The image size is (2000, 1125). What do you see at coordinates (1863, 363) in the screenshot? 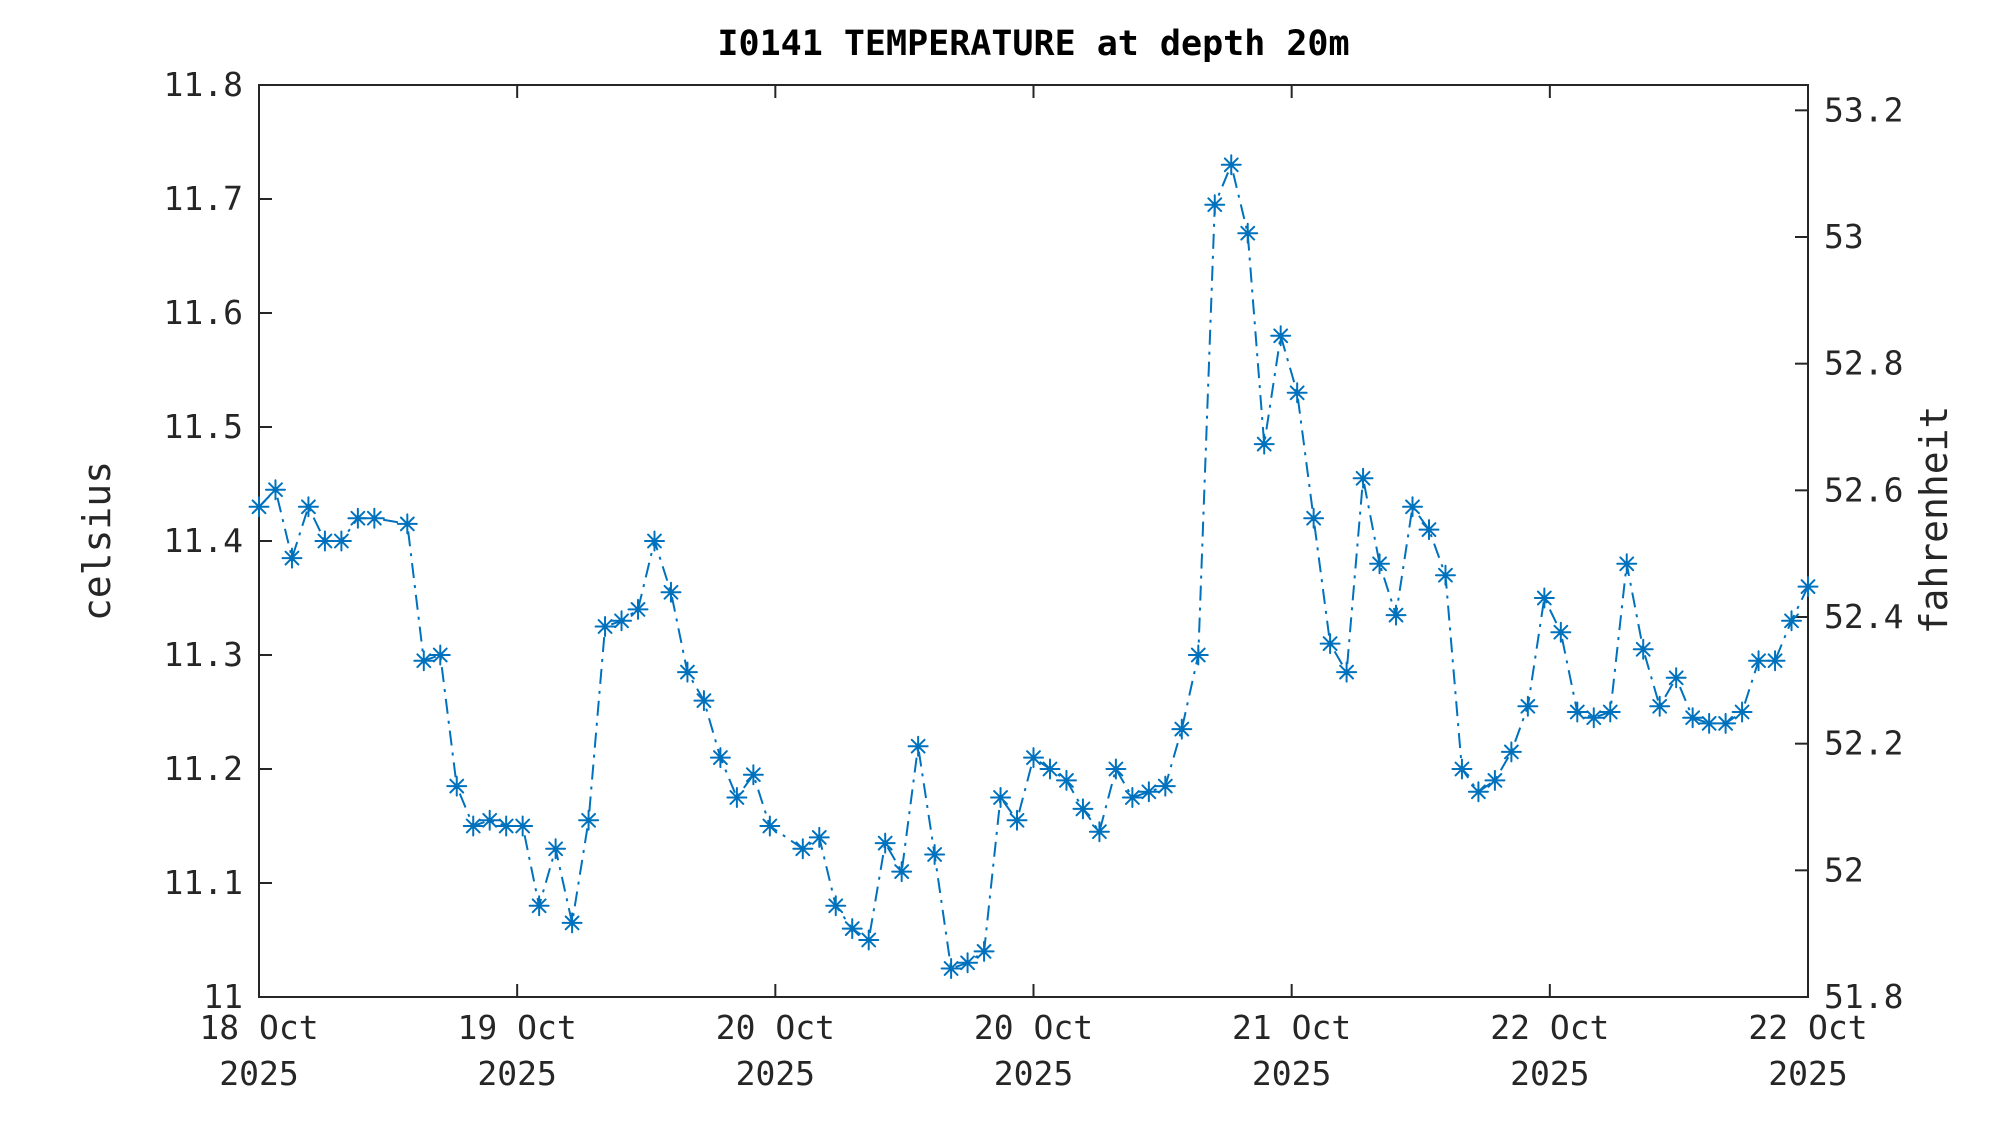
I see `y-tick-label-fahrenheit: 52.8` at bounding box center [1863, 363].